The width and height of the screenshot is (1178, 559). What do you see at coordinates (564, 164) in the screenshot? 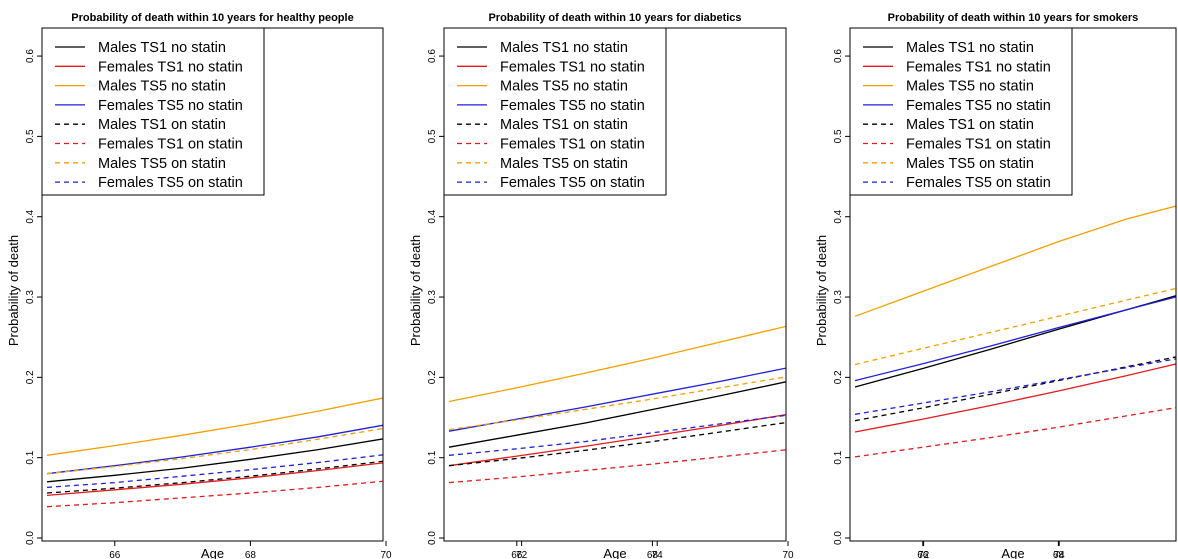
I see `legend-label-7: Males TS5 on statin` at bounding box center [564, 164].